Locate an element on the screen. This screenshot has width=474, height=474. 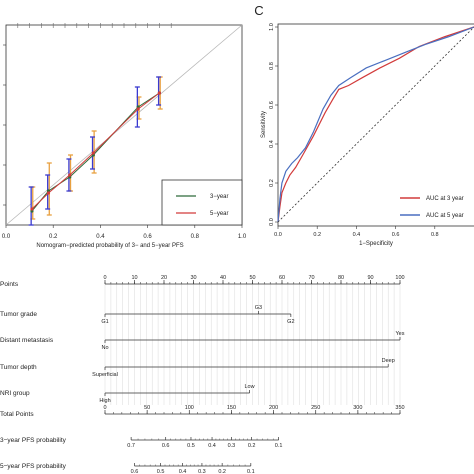
y-tick-label: 1.0 is located at coordinates (272, 27).